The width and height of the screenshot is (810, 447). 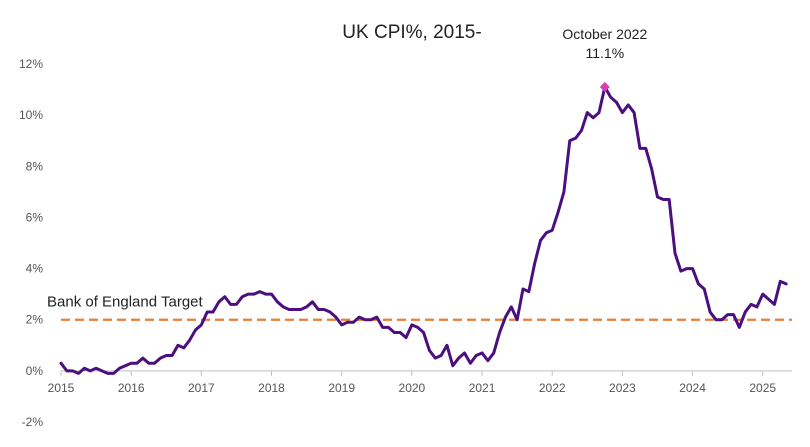 I want to click on y-tick-label: 8%, so click(x=35, y=166).